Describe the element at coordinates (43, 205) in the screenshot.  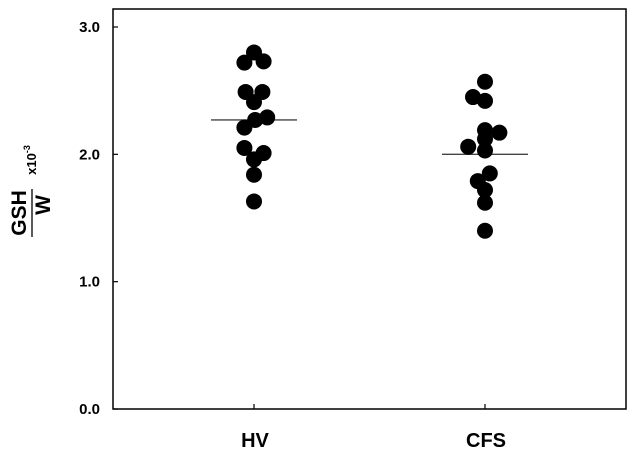
I see `ylabel-denominator: W` at that location.